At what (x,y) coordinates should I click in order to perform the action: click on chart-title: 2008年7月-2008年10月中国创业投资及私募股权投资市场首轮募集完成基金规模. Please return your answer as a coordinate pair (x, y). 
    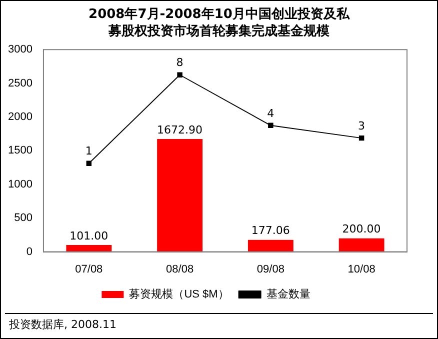
    Looking at the image, I should click on (219, 23).